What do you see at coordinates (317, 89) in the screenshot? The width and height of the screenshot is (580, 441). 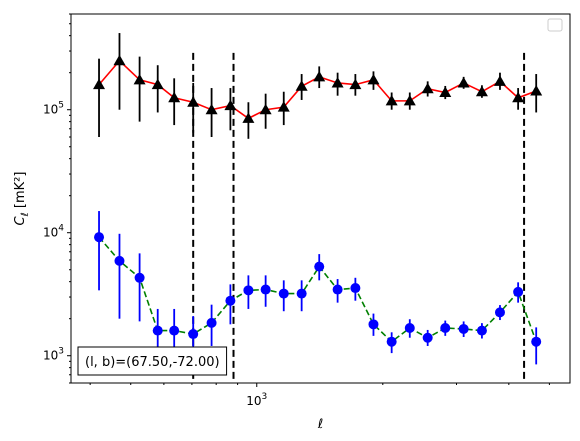 I see `series-0-line` at bounding box center [317, 89].